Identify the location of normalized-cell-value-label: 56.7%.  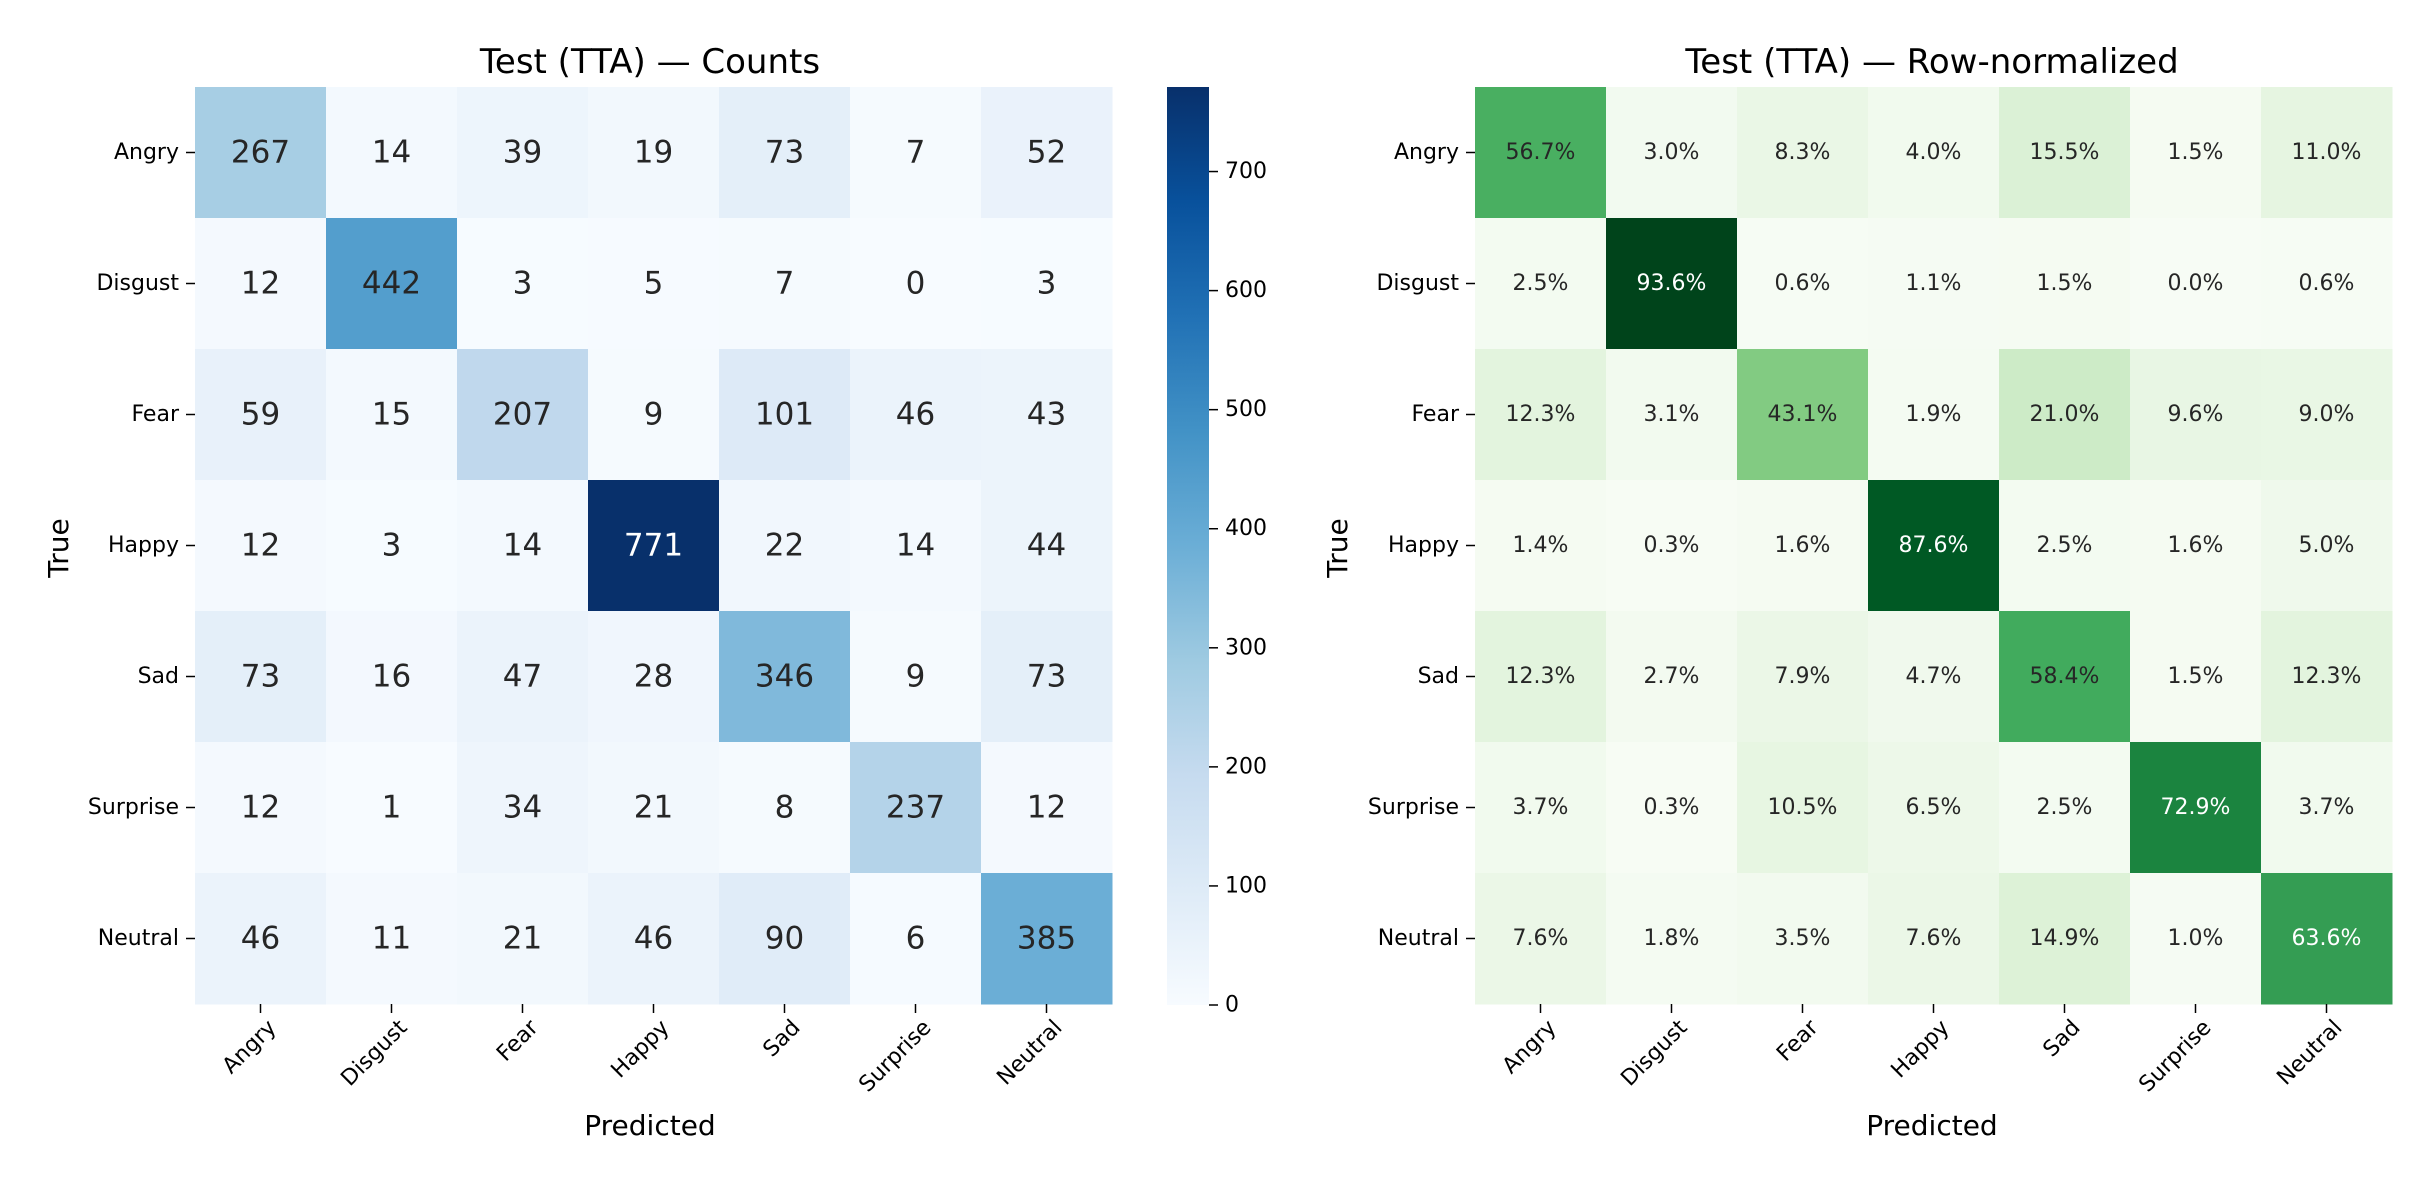
(1541, 152).